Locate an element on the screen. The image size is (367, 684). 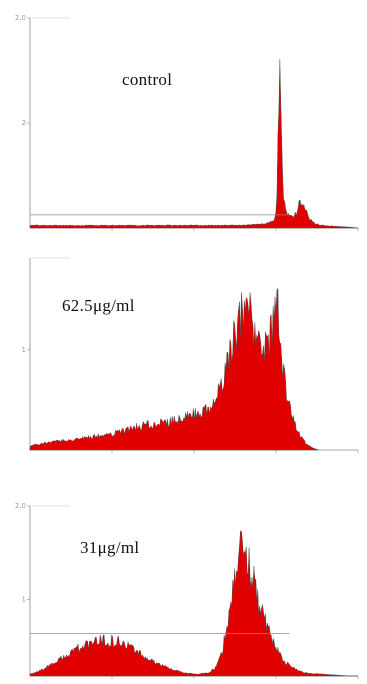
y-tick-label: 2 is located at coordinates (24, 123).